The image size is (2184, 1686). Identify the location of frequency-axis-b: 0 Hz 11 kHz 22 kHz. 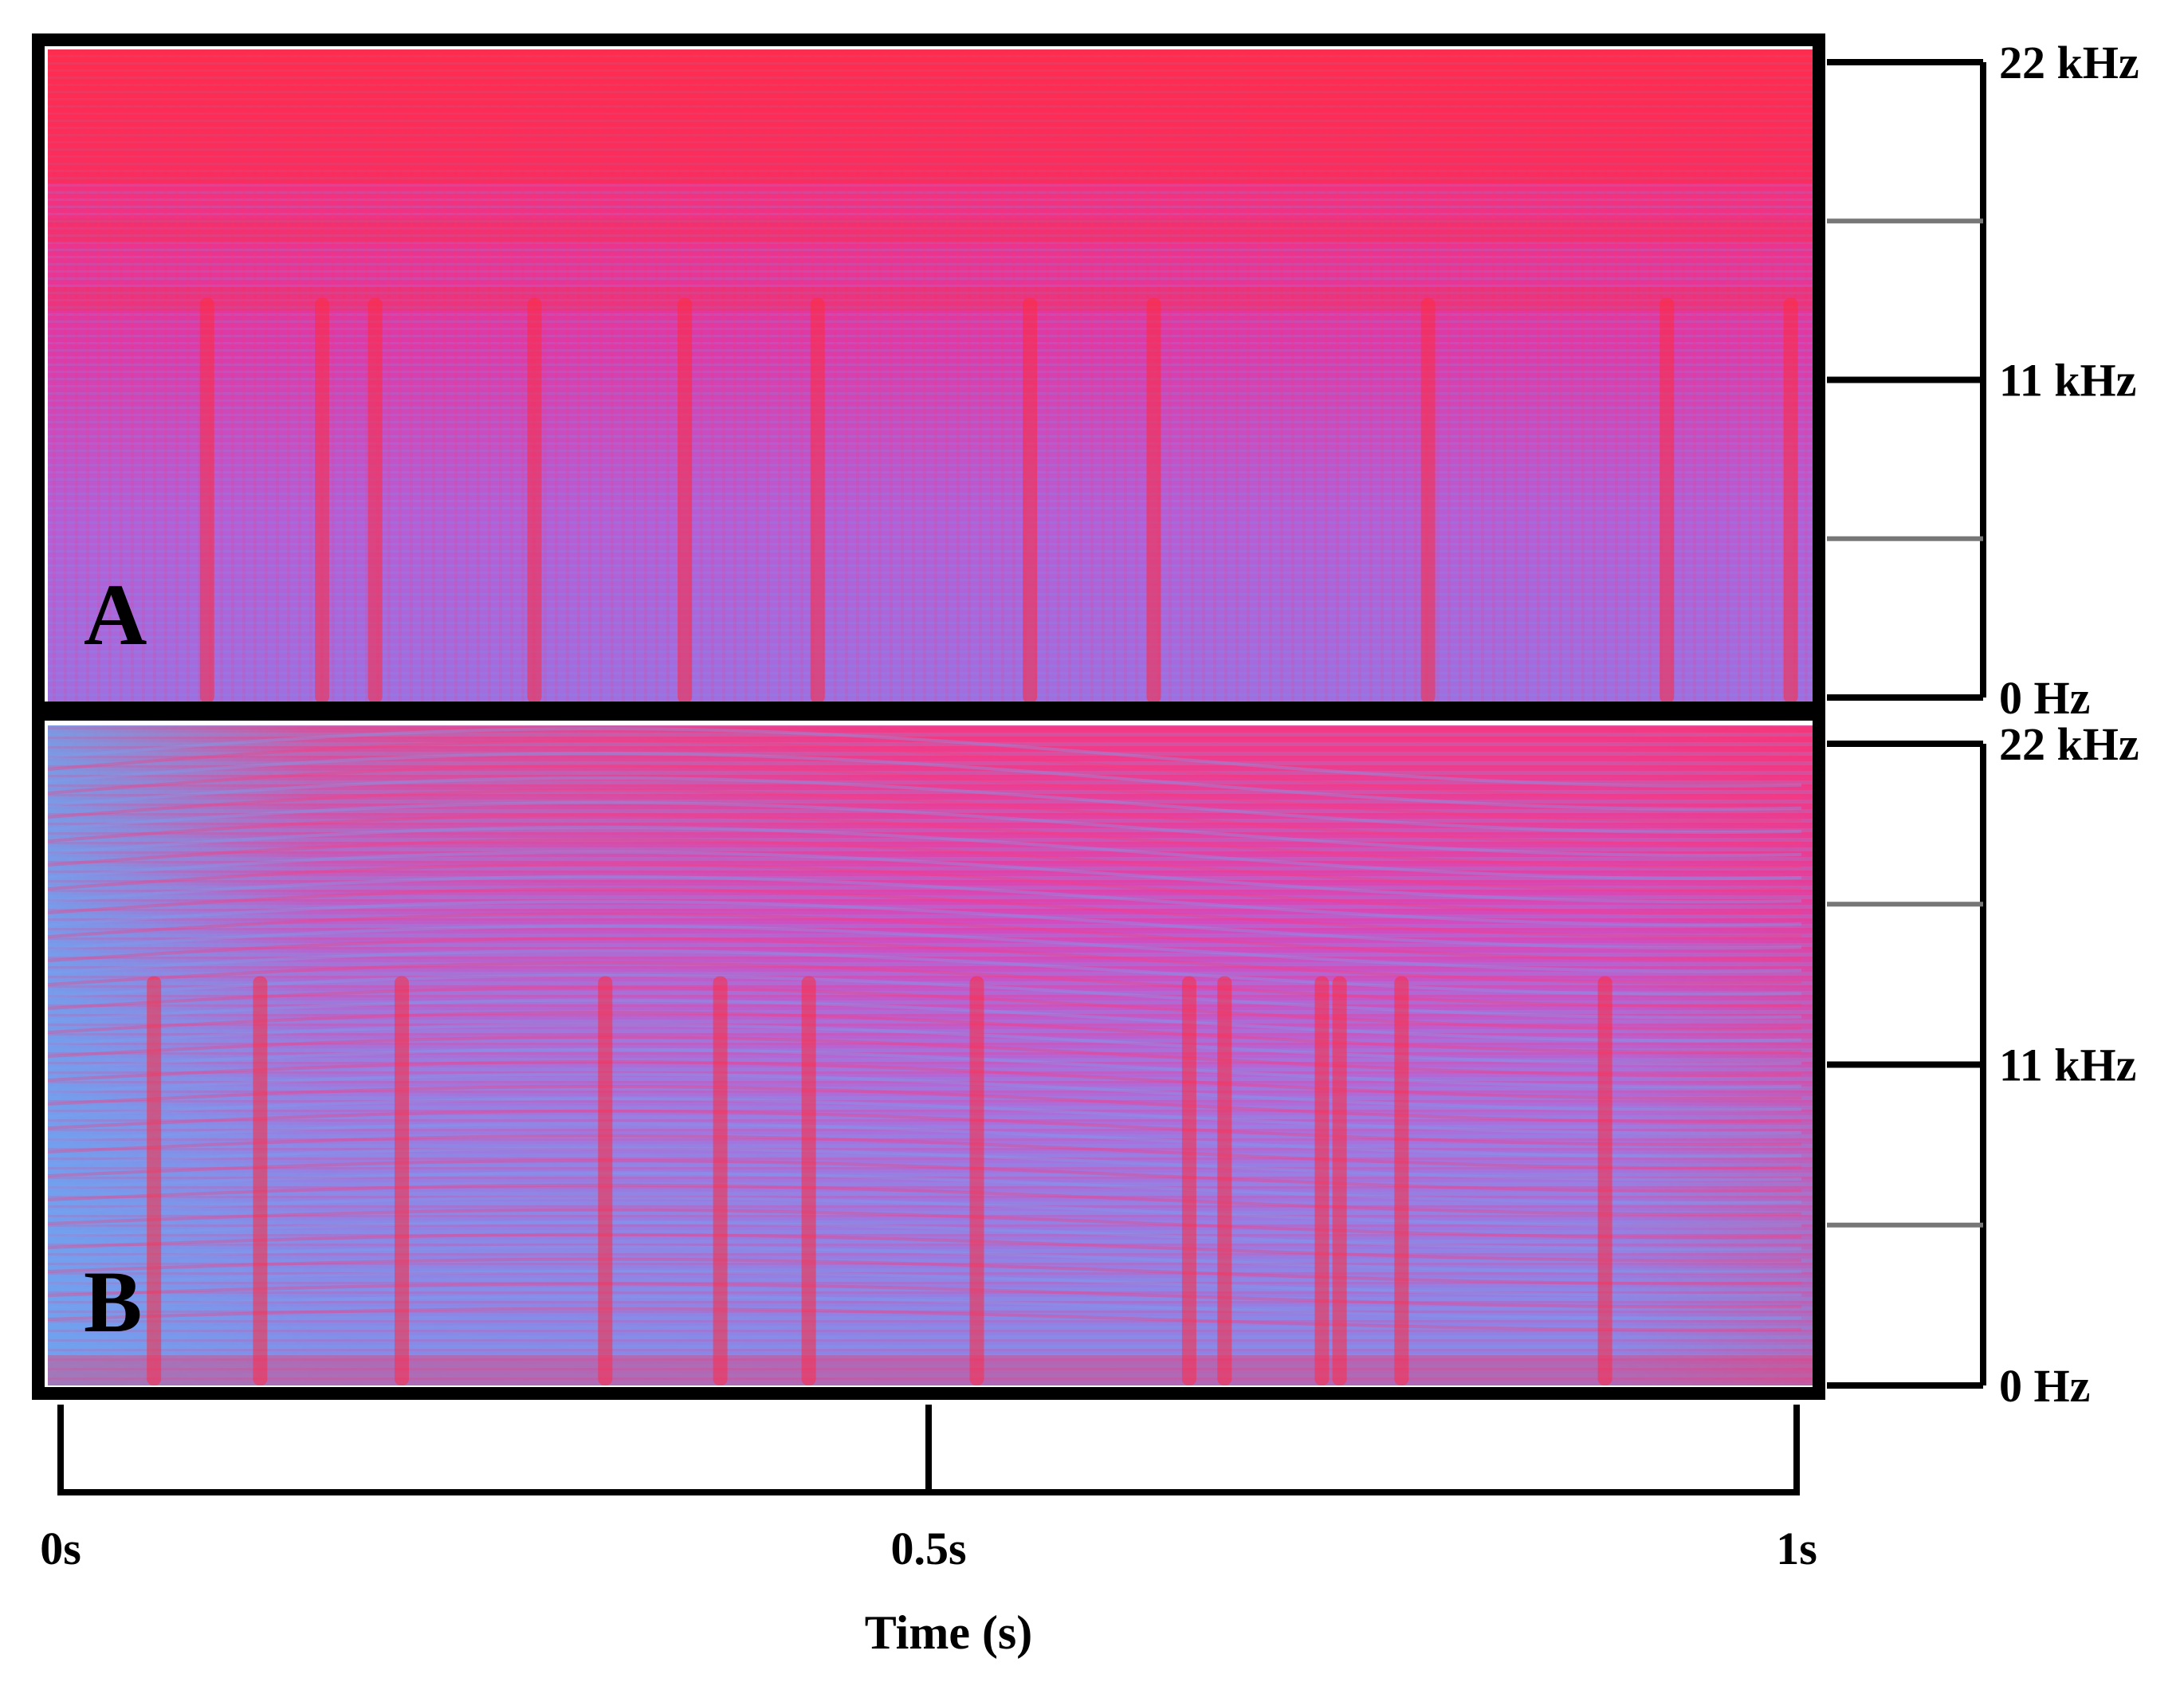
(1983, 1065).